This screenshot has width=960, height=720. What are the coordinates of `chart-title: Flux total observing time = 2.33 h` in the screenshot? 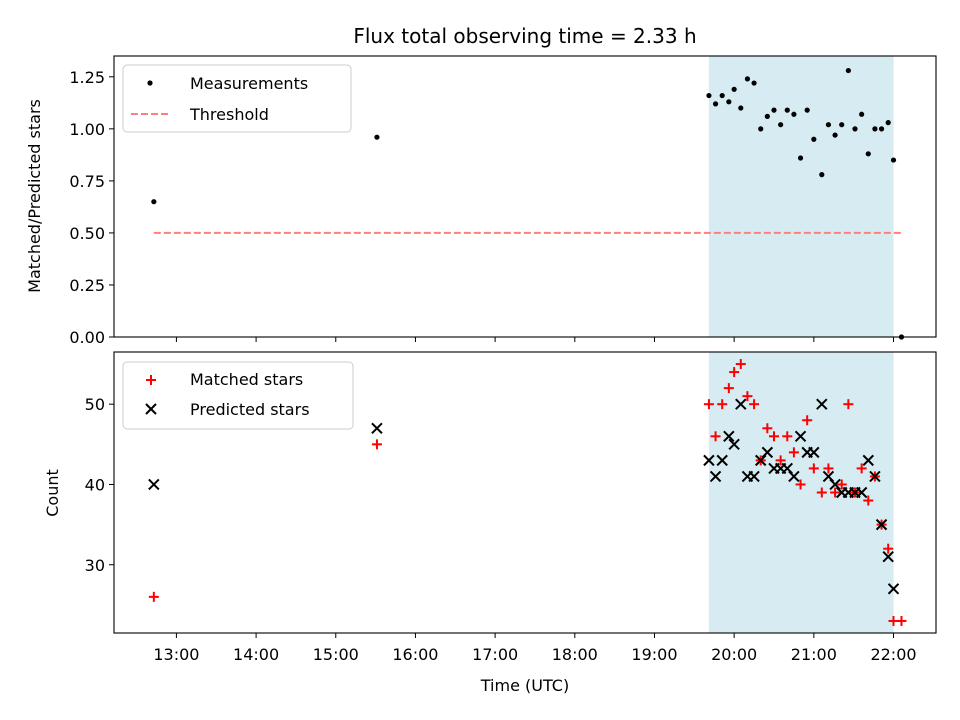 It's located at (524, 36).